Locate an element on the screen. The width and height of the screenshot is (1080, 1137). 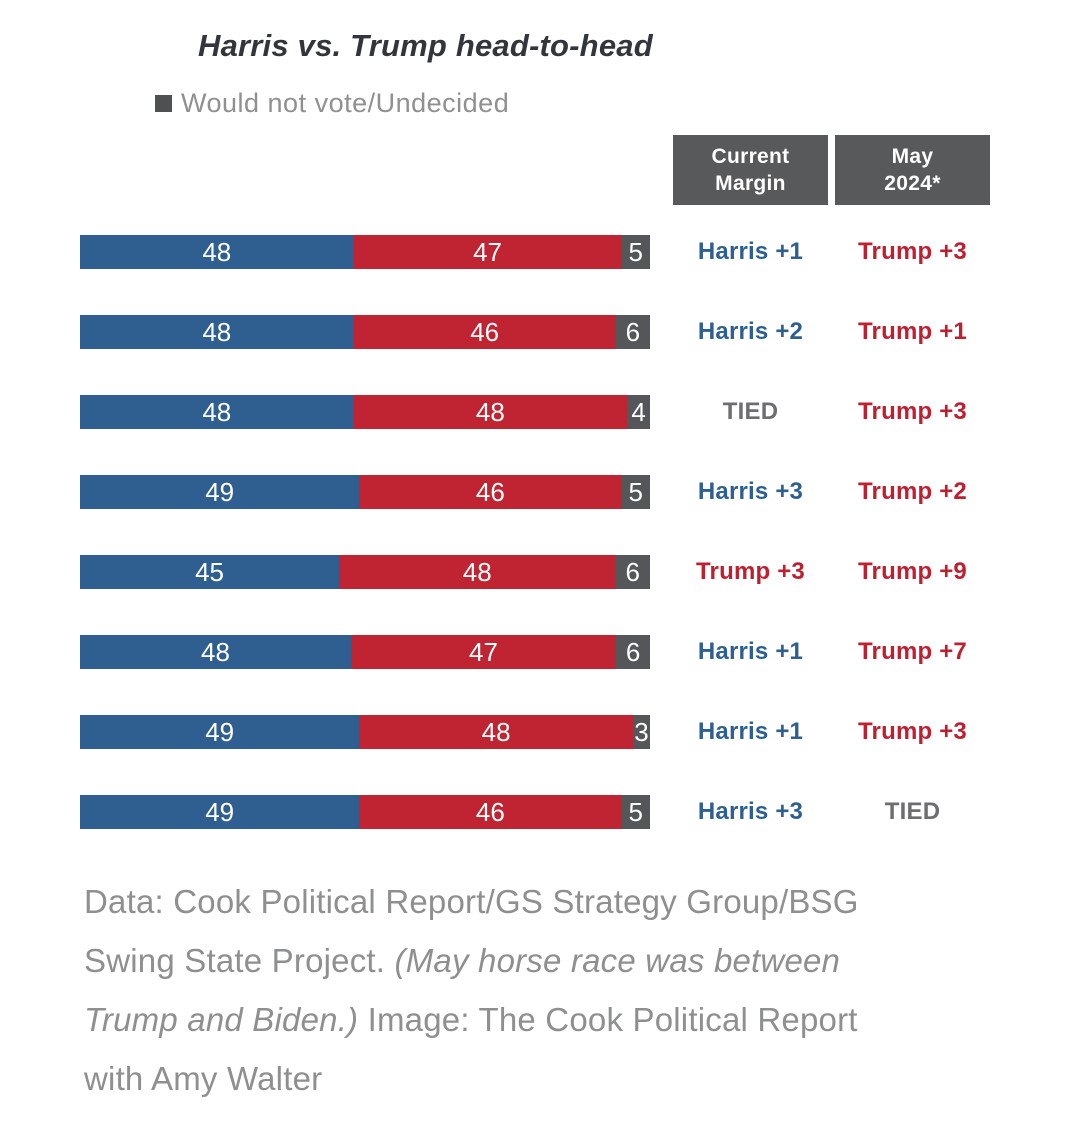
footer-run: Trump and Biden.) is located at coordinates (221, 1019).